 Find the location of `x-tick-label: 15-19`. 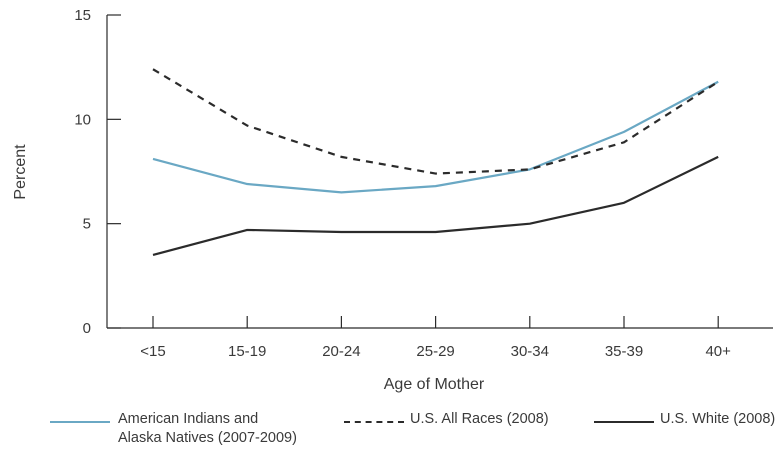

x-tick-label: 15-19 is located at coordinates (247, 351).